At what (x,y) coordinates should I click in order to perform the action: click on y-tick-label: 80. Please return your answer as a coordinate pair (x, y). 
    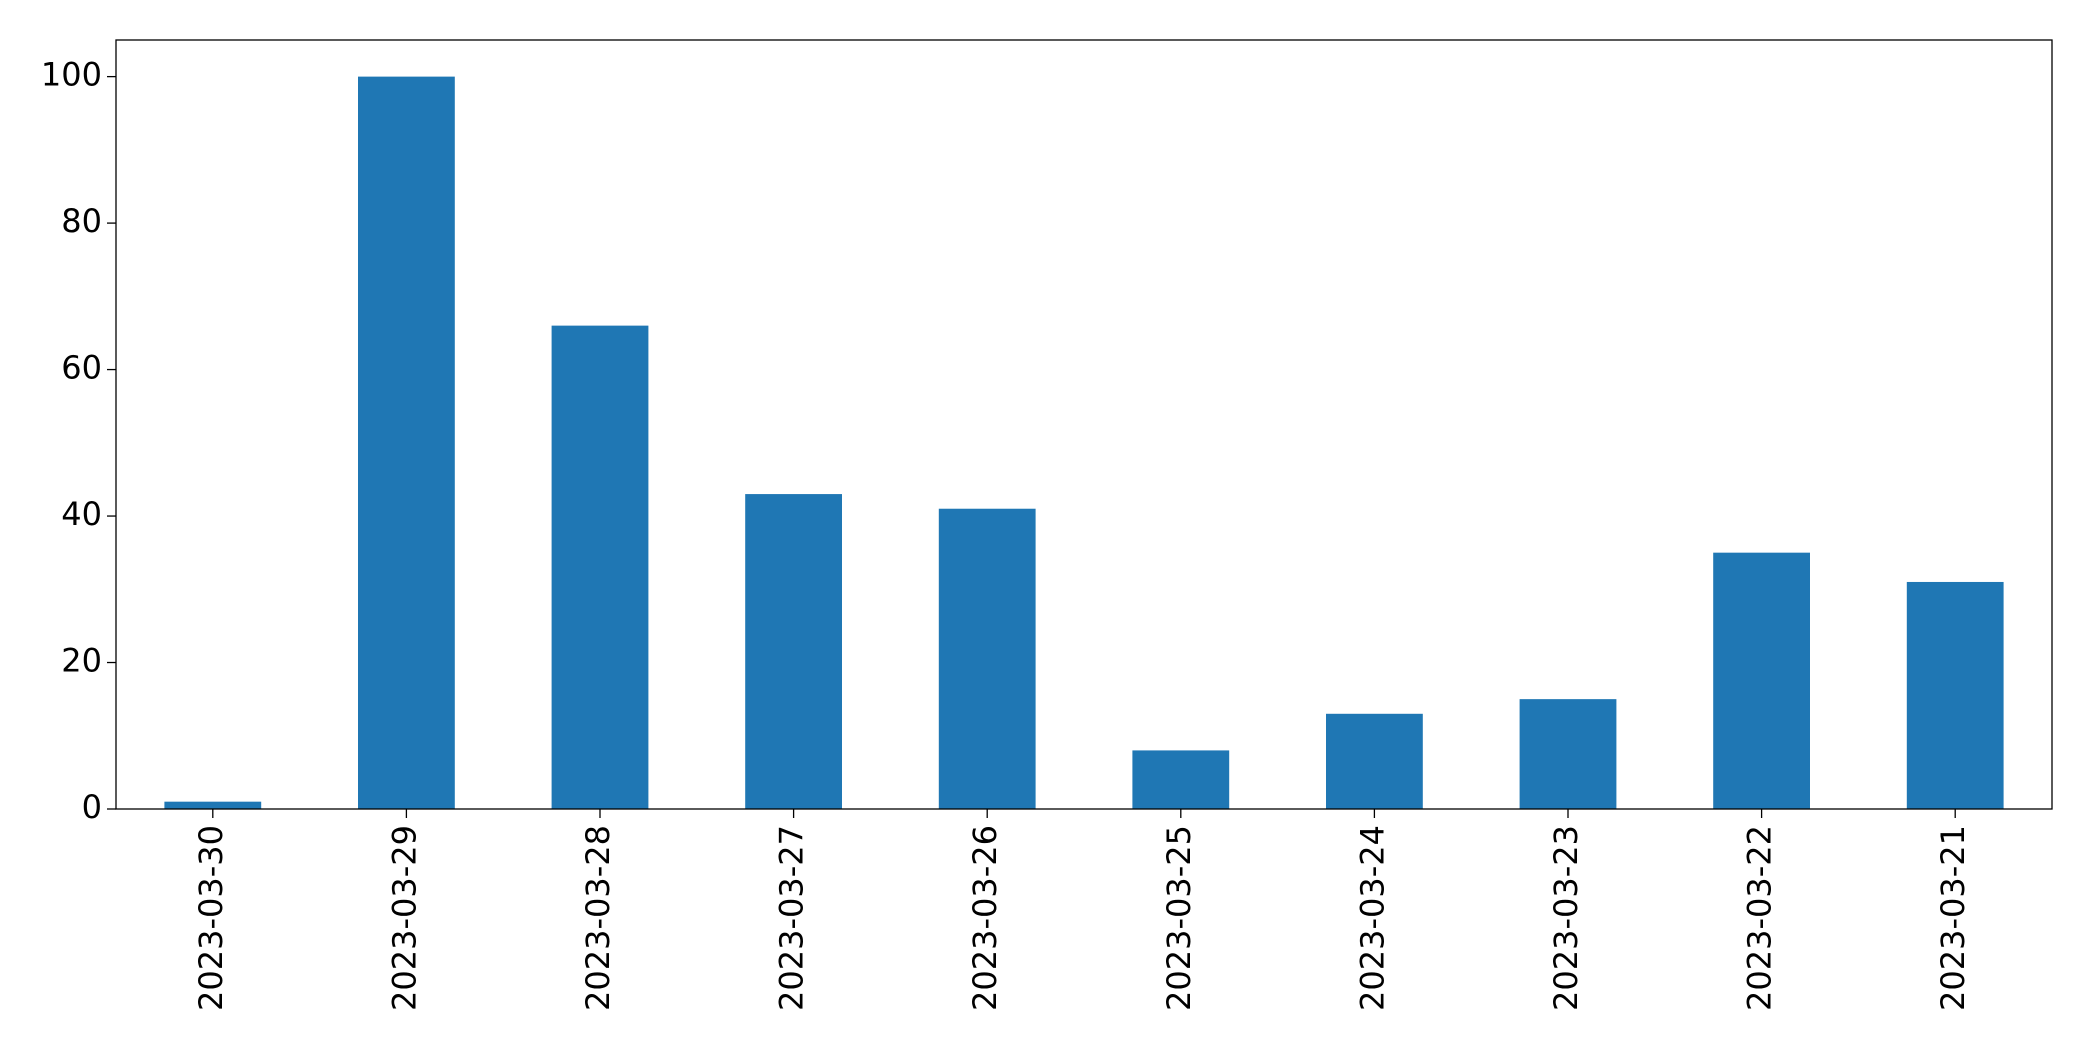
    Looking at the image, I should click on (81, 221).